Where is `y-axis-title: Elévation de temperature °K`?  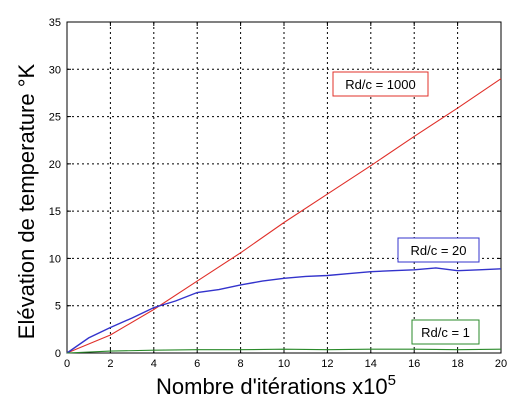
y-axis-title: Elévation de temperature °K is located at coordinates (26, 201).